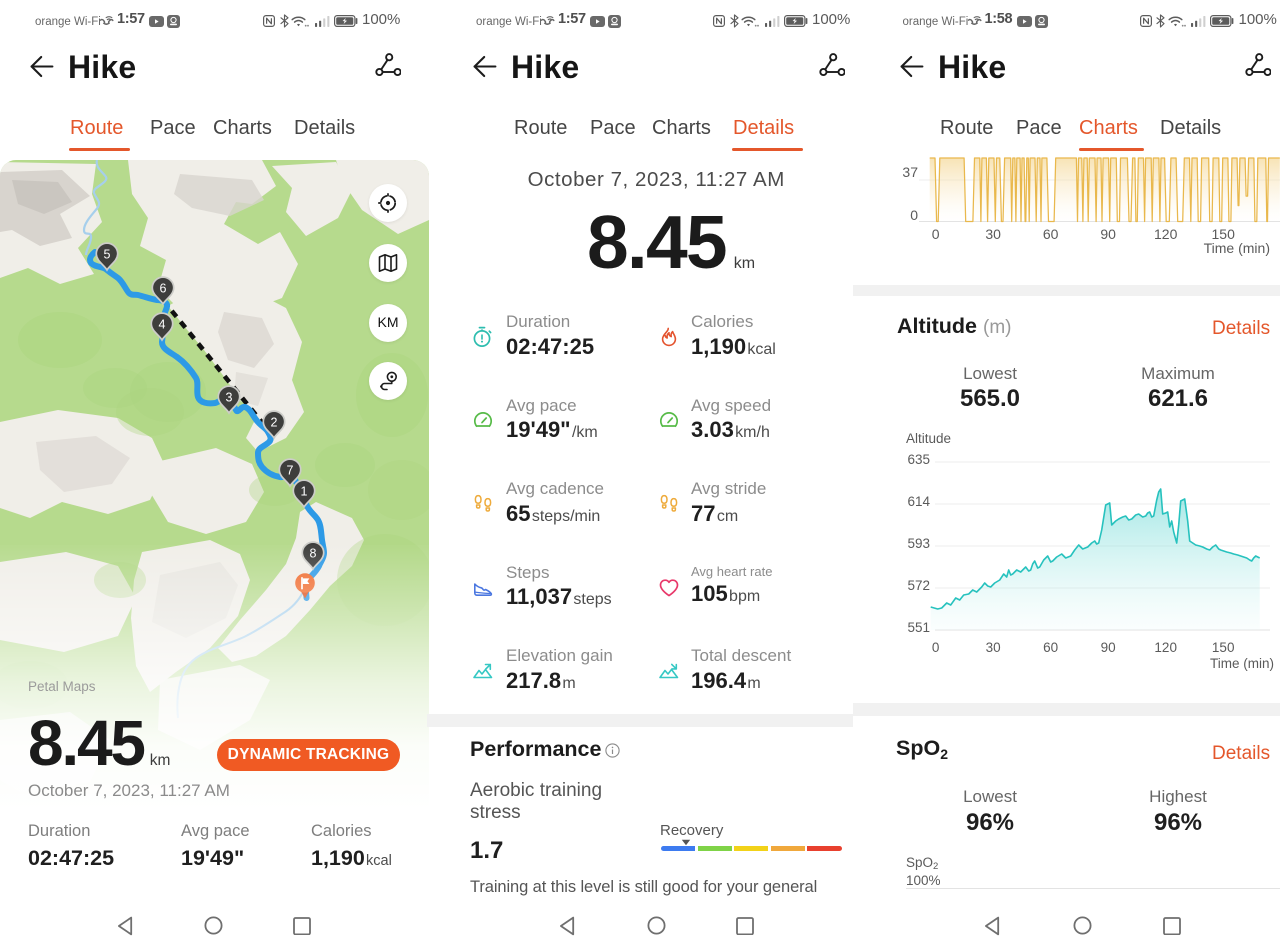 This screenshot has width=1280, height=950. What do you see at coordinates (304, 492) in the screenshot?
I see `svg-text: 1` at bounding box center [304, 492].